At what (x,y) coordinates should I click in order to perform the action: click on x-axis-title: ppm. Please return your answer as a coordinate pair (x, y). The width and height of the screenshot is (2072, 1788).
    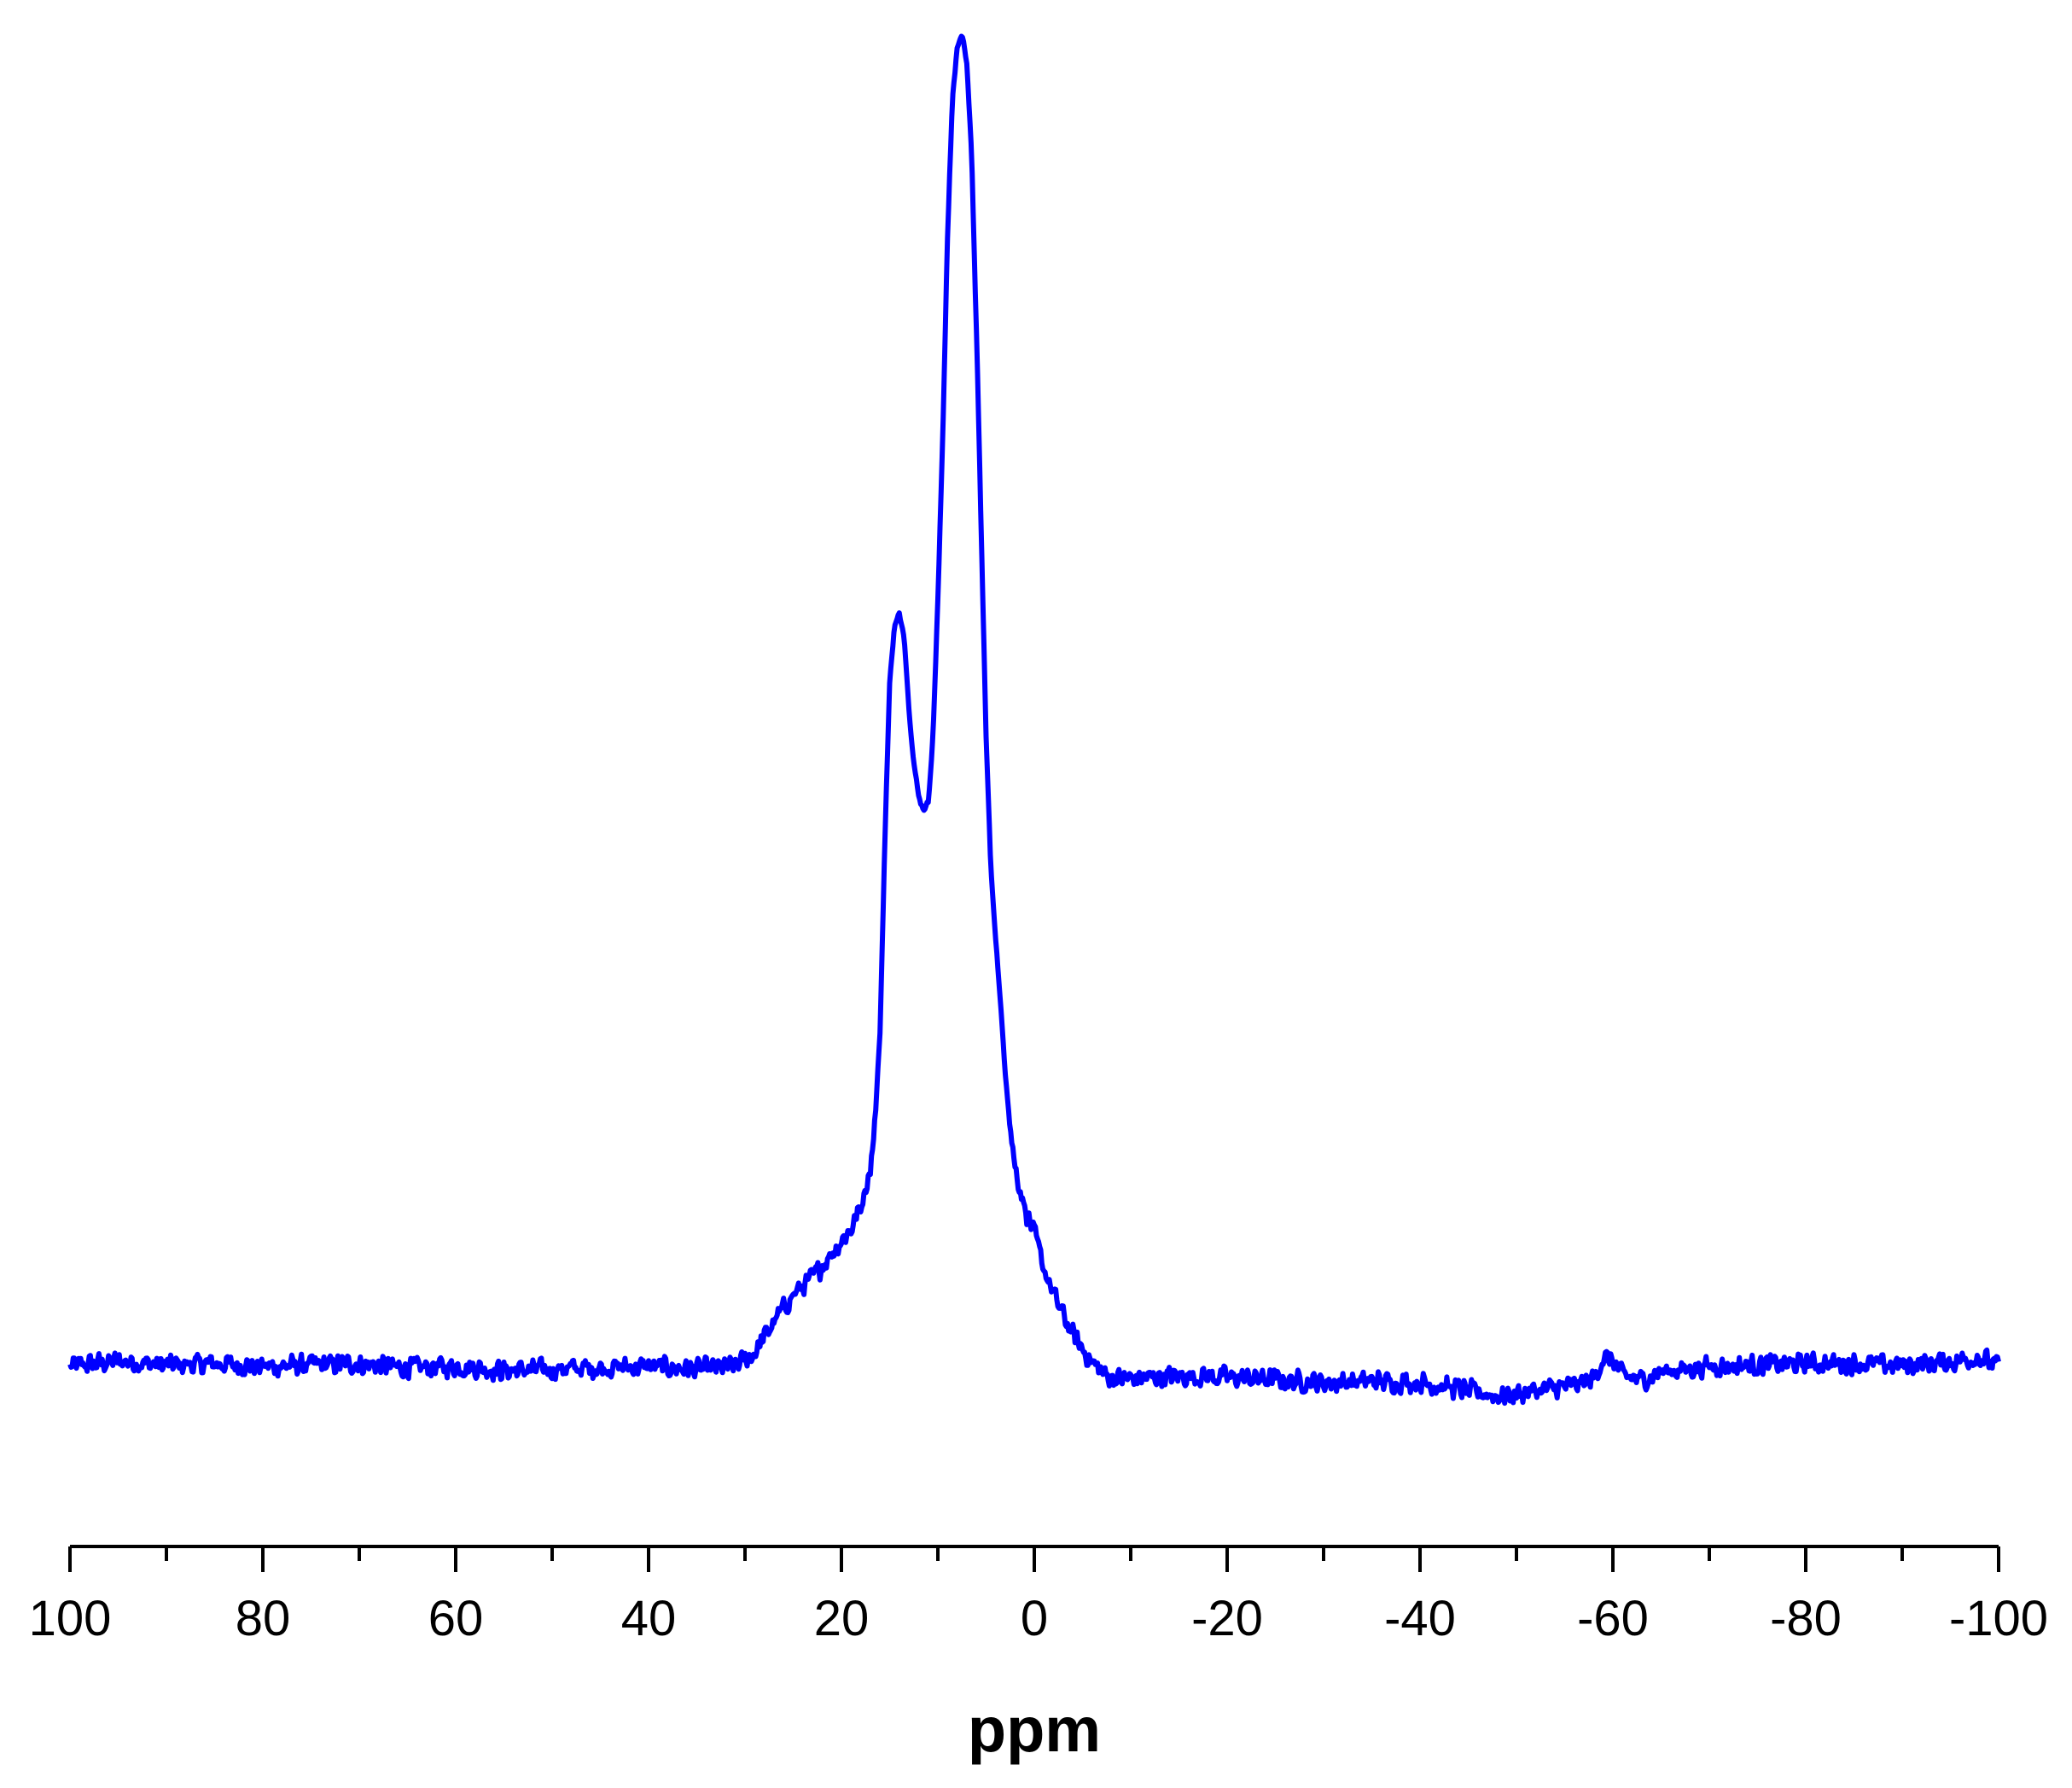
    Looking at the image, I should click on (1034, 1729).